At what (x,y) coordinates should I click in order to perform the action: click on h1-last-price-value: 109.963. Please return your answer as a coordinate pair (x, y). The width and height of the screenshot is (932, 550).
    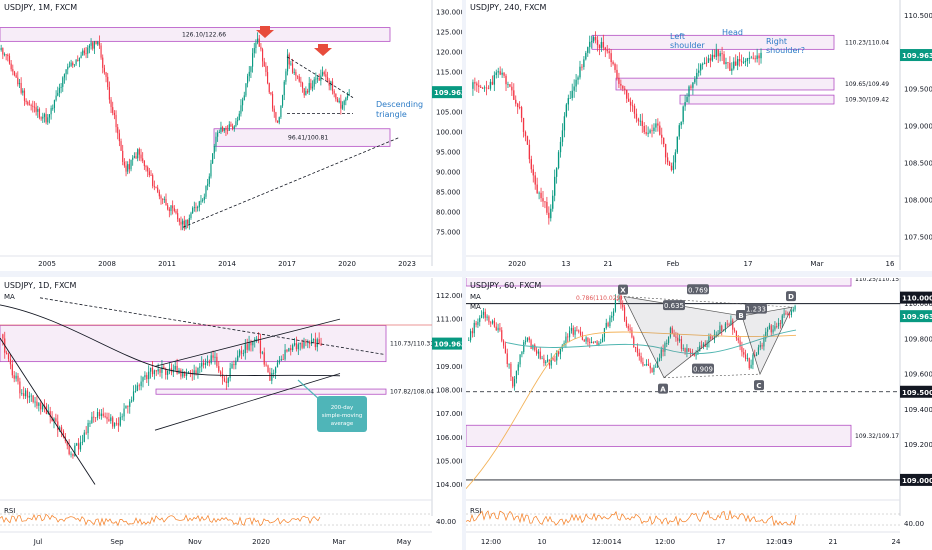
    Looking at the image, I should click on (917, 317).